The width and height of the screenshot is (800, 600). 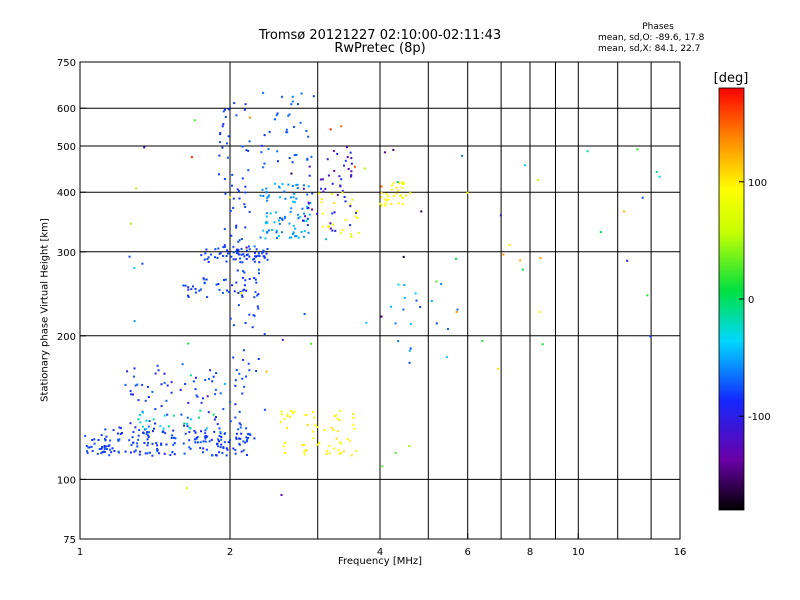 What do you see at coordinates (66, 480) in the screenshot?
I see `y-tick-label: 100` at bounding box center [66, 480].